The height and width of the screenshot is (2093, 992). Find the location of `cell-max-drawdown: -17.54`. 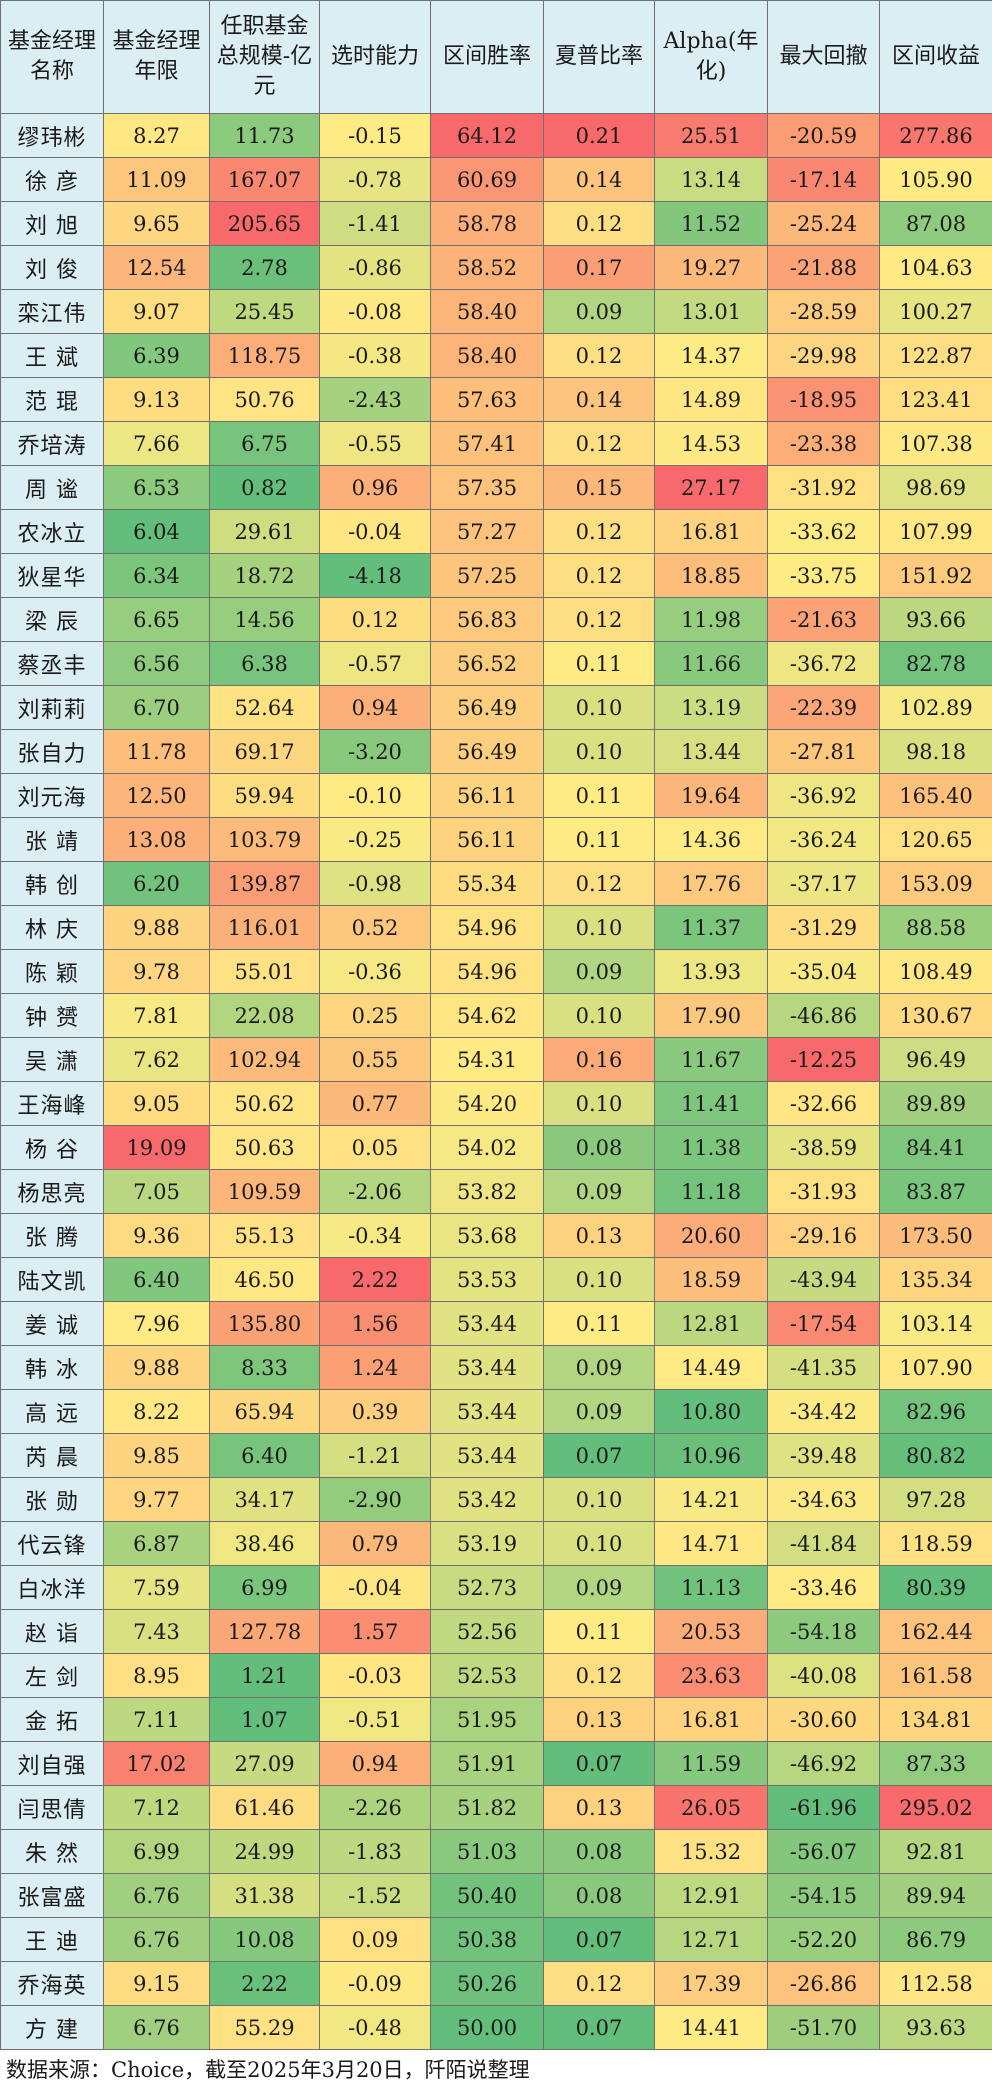

cell-max-drawdown: -17.54 is located at coordinates (823, 1323).